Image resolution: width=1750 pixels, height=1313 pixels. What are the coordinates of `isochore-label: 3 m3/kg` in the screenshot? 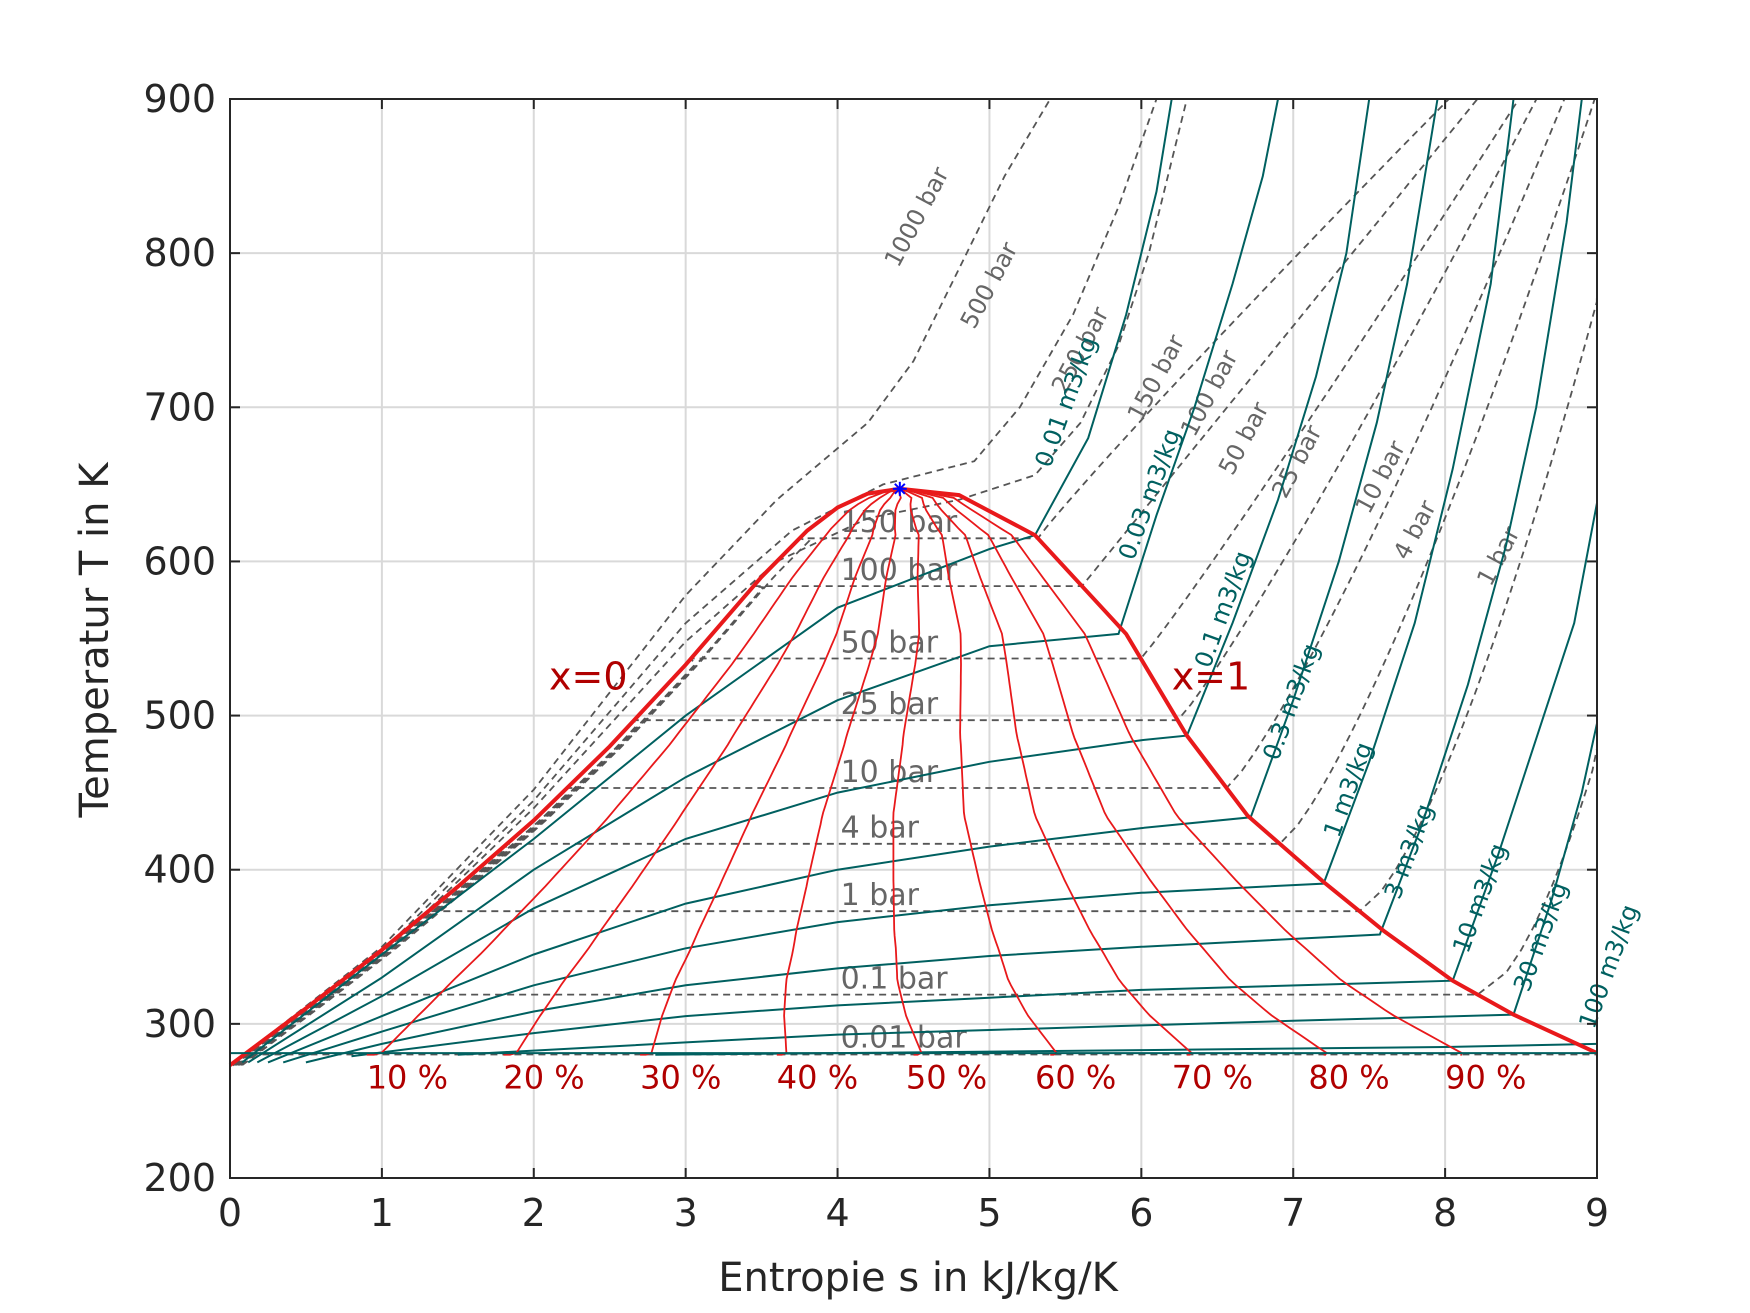 It's located at (1409, 851).